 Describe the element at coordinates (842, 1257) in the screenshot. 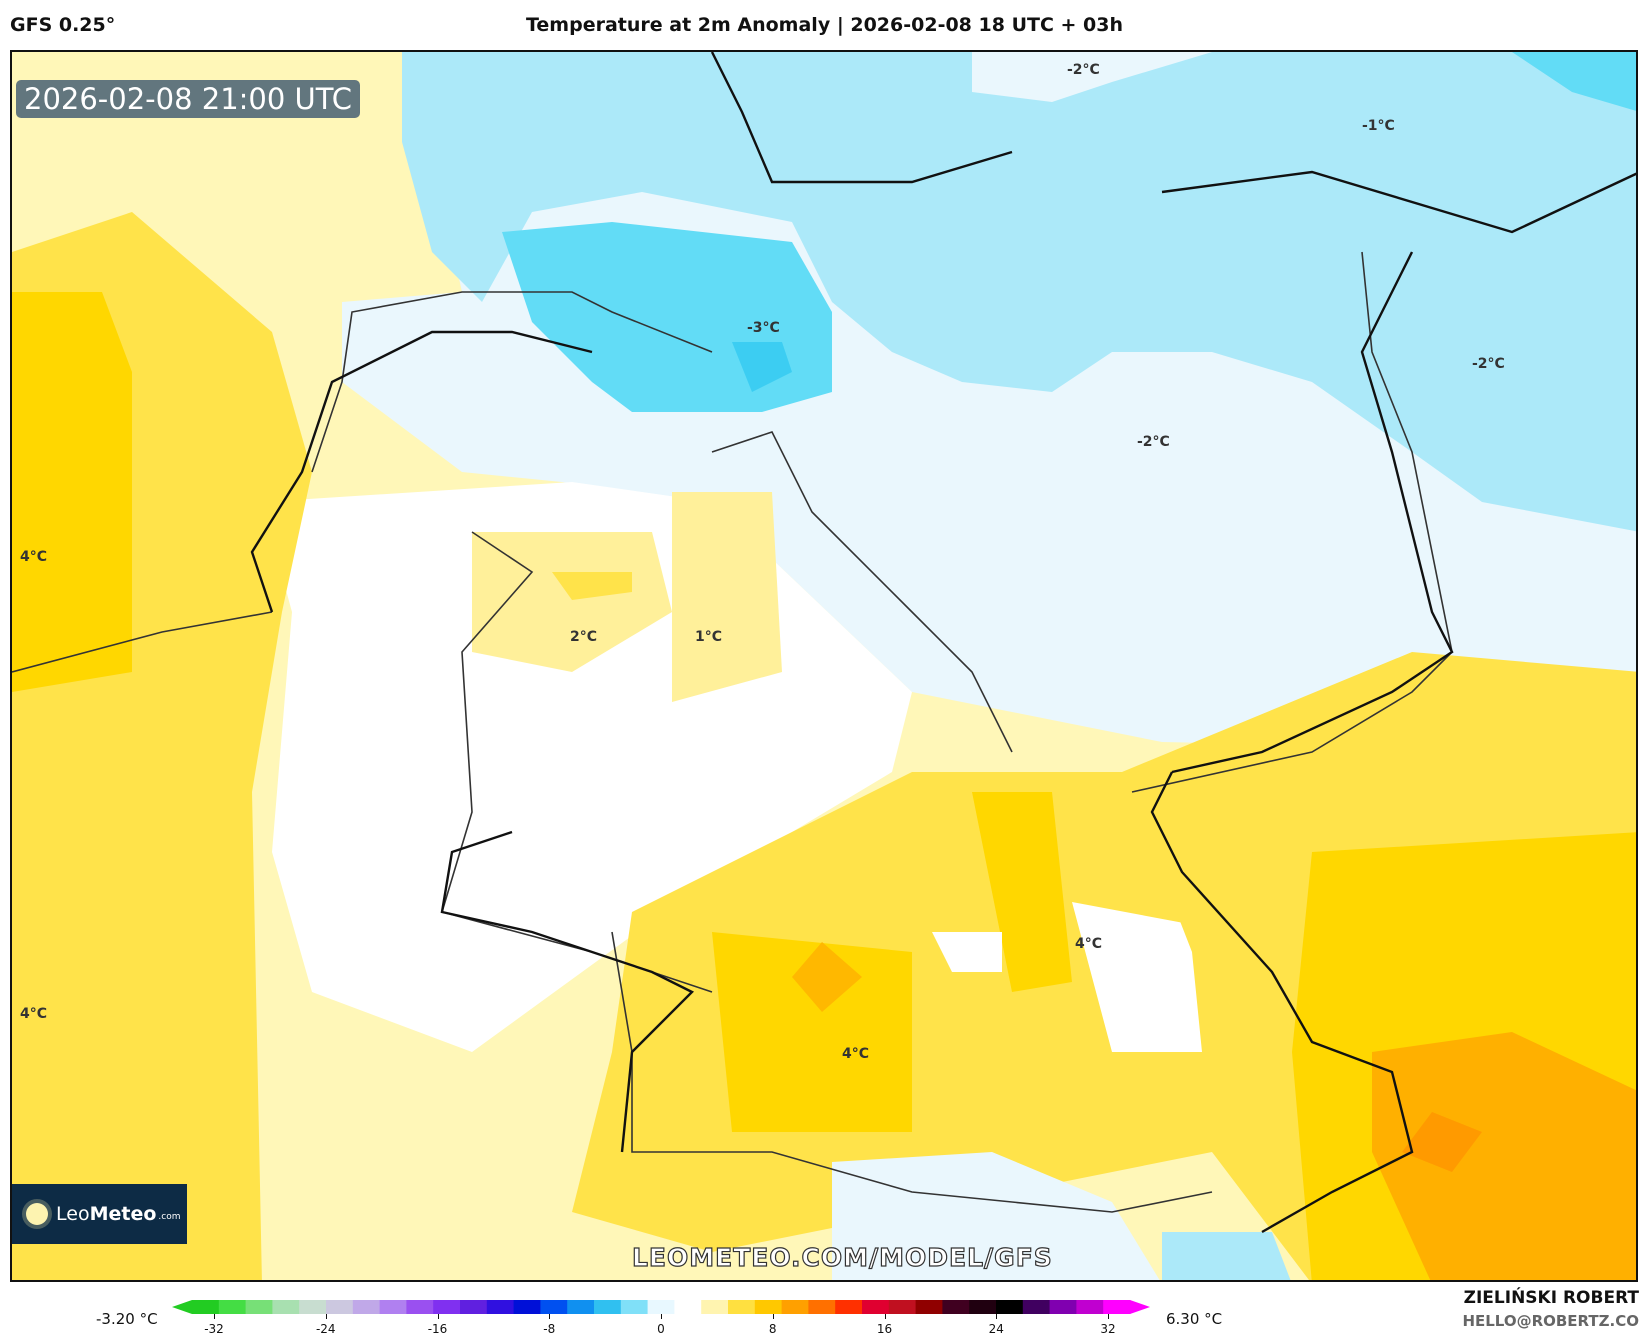

I see `watermark-url: LEOMETEO.COM/MODEL/GFS` at that location.